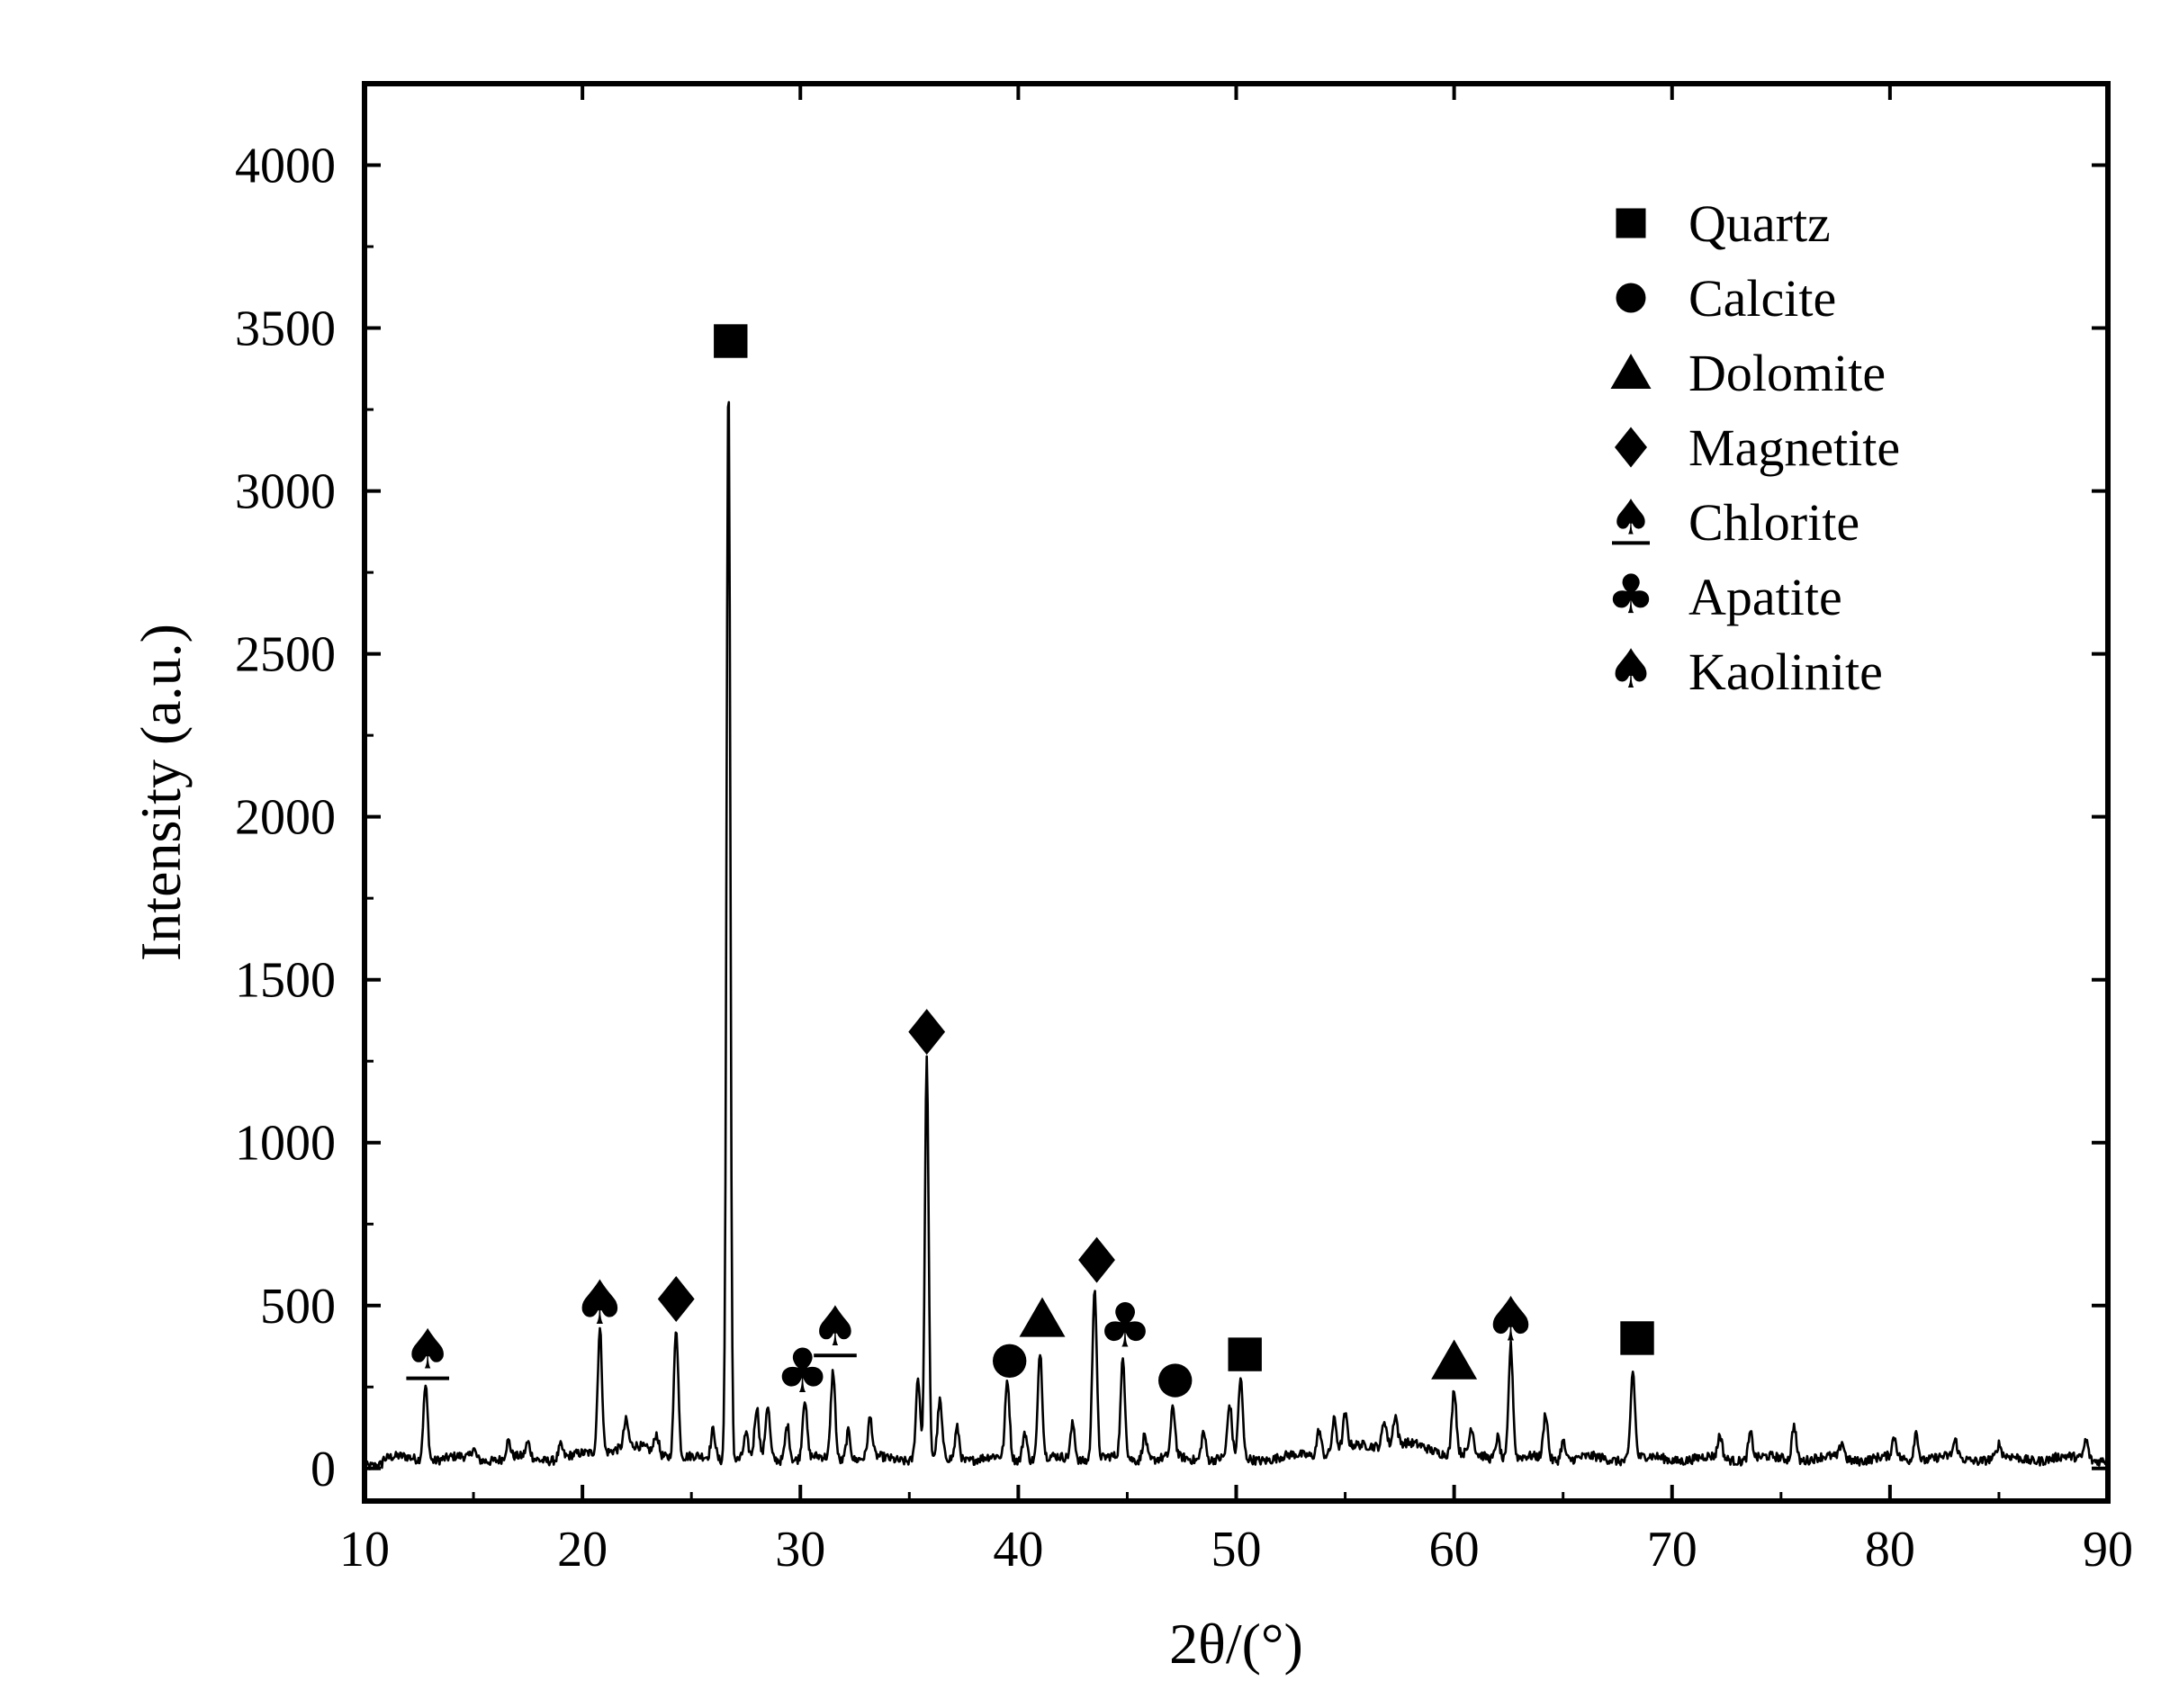  Describe the element at coordinates (1765, 597) in the screenshot. I see `legend-label-apatite: Apatite` at that location.